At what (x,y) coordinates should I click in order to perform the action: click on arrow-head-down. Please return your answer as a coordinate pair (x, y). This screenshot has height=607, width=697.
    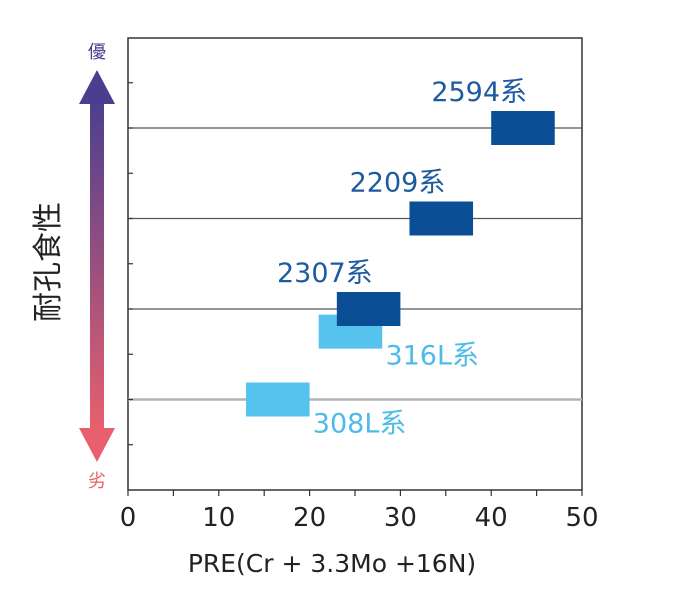
    Looking at the image, I should click on (97, 445).